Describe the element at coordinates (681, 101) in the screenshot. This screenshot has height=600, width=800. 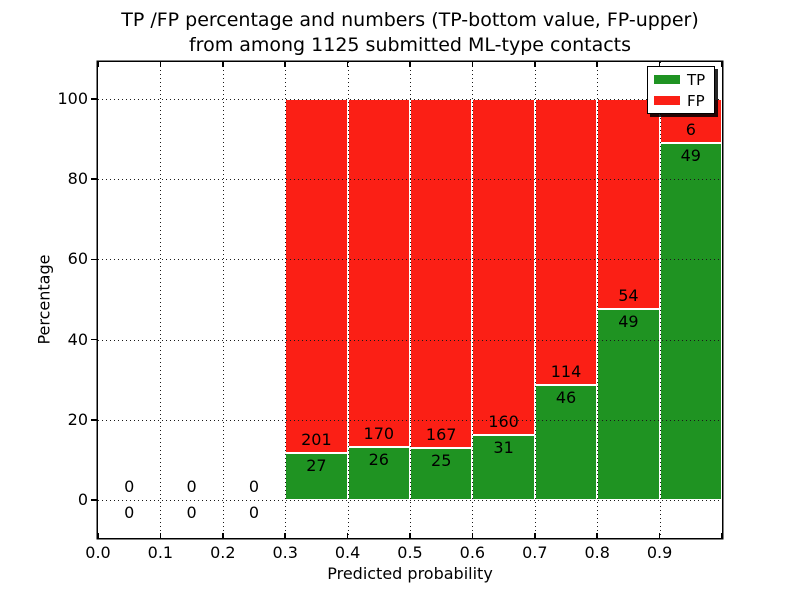
I see `legend-entry-fp: FP` at that location.